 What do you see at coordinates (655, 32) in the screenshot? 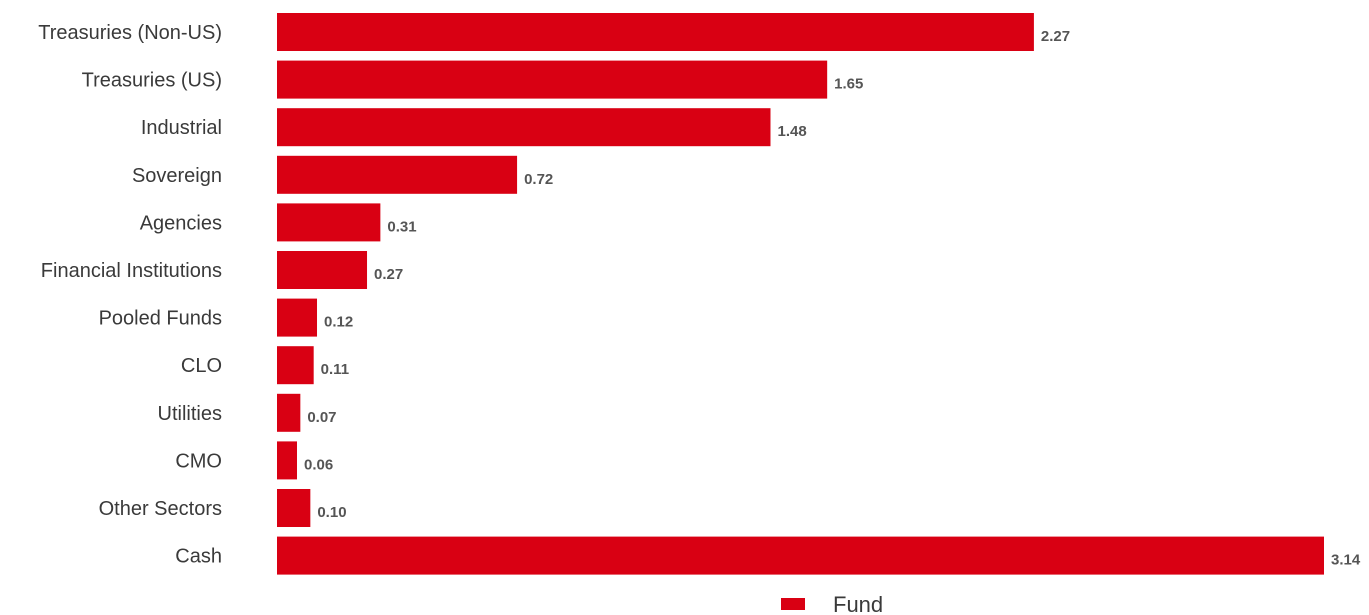
I see `bar-treasuries-non-us` at bounding box center [655, 32].